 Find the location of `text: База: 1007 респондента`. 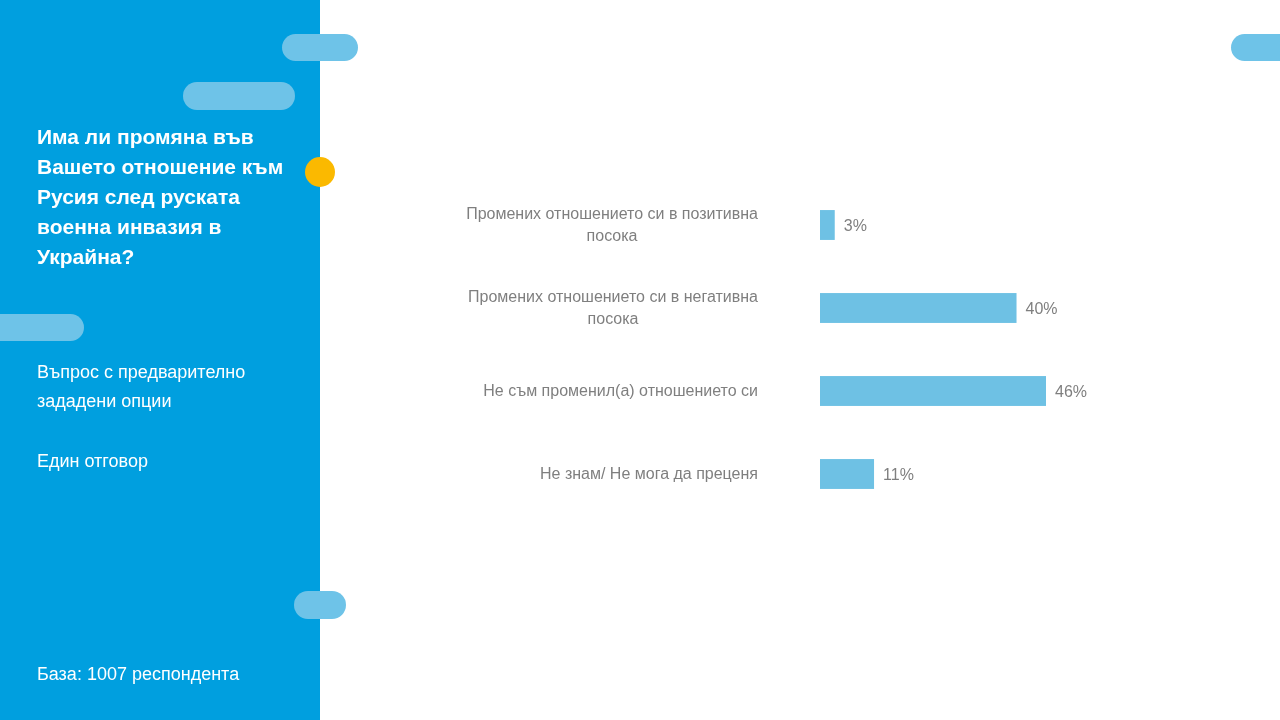

text: База: 1007 респондента is located at coordinates (139, 674).